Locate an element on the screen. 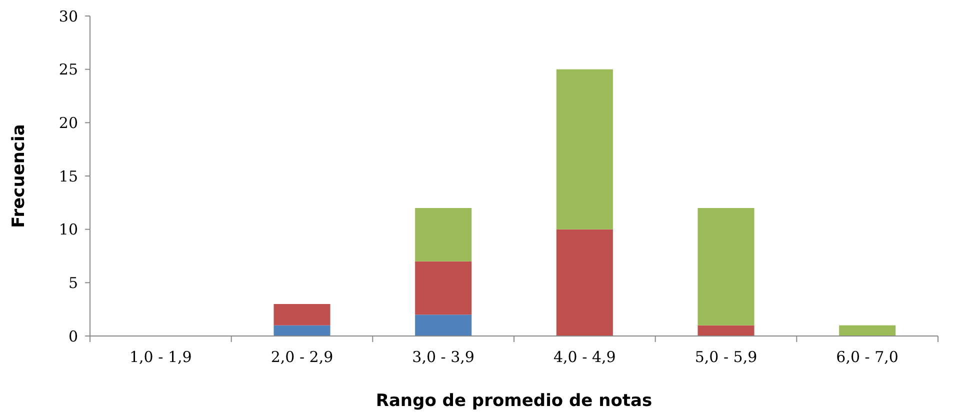 Image resolution: width=954 pixels, height=416 pixels. y-tick-label: 5 is located at coordinates (73, 283).